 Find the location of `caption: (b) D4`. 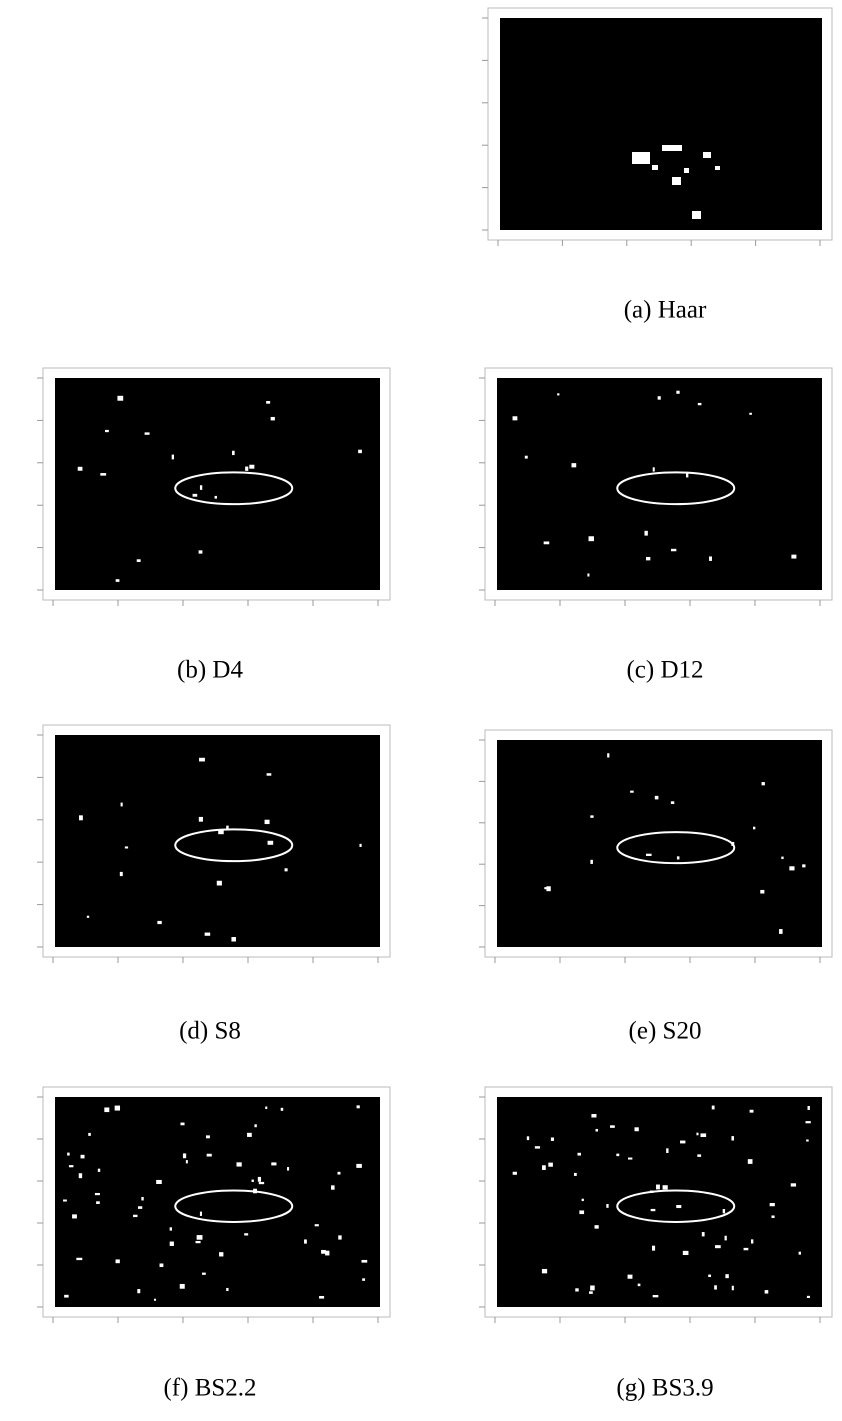

caption: (b) D4 is located at coordinates (210, 670).